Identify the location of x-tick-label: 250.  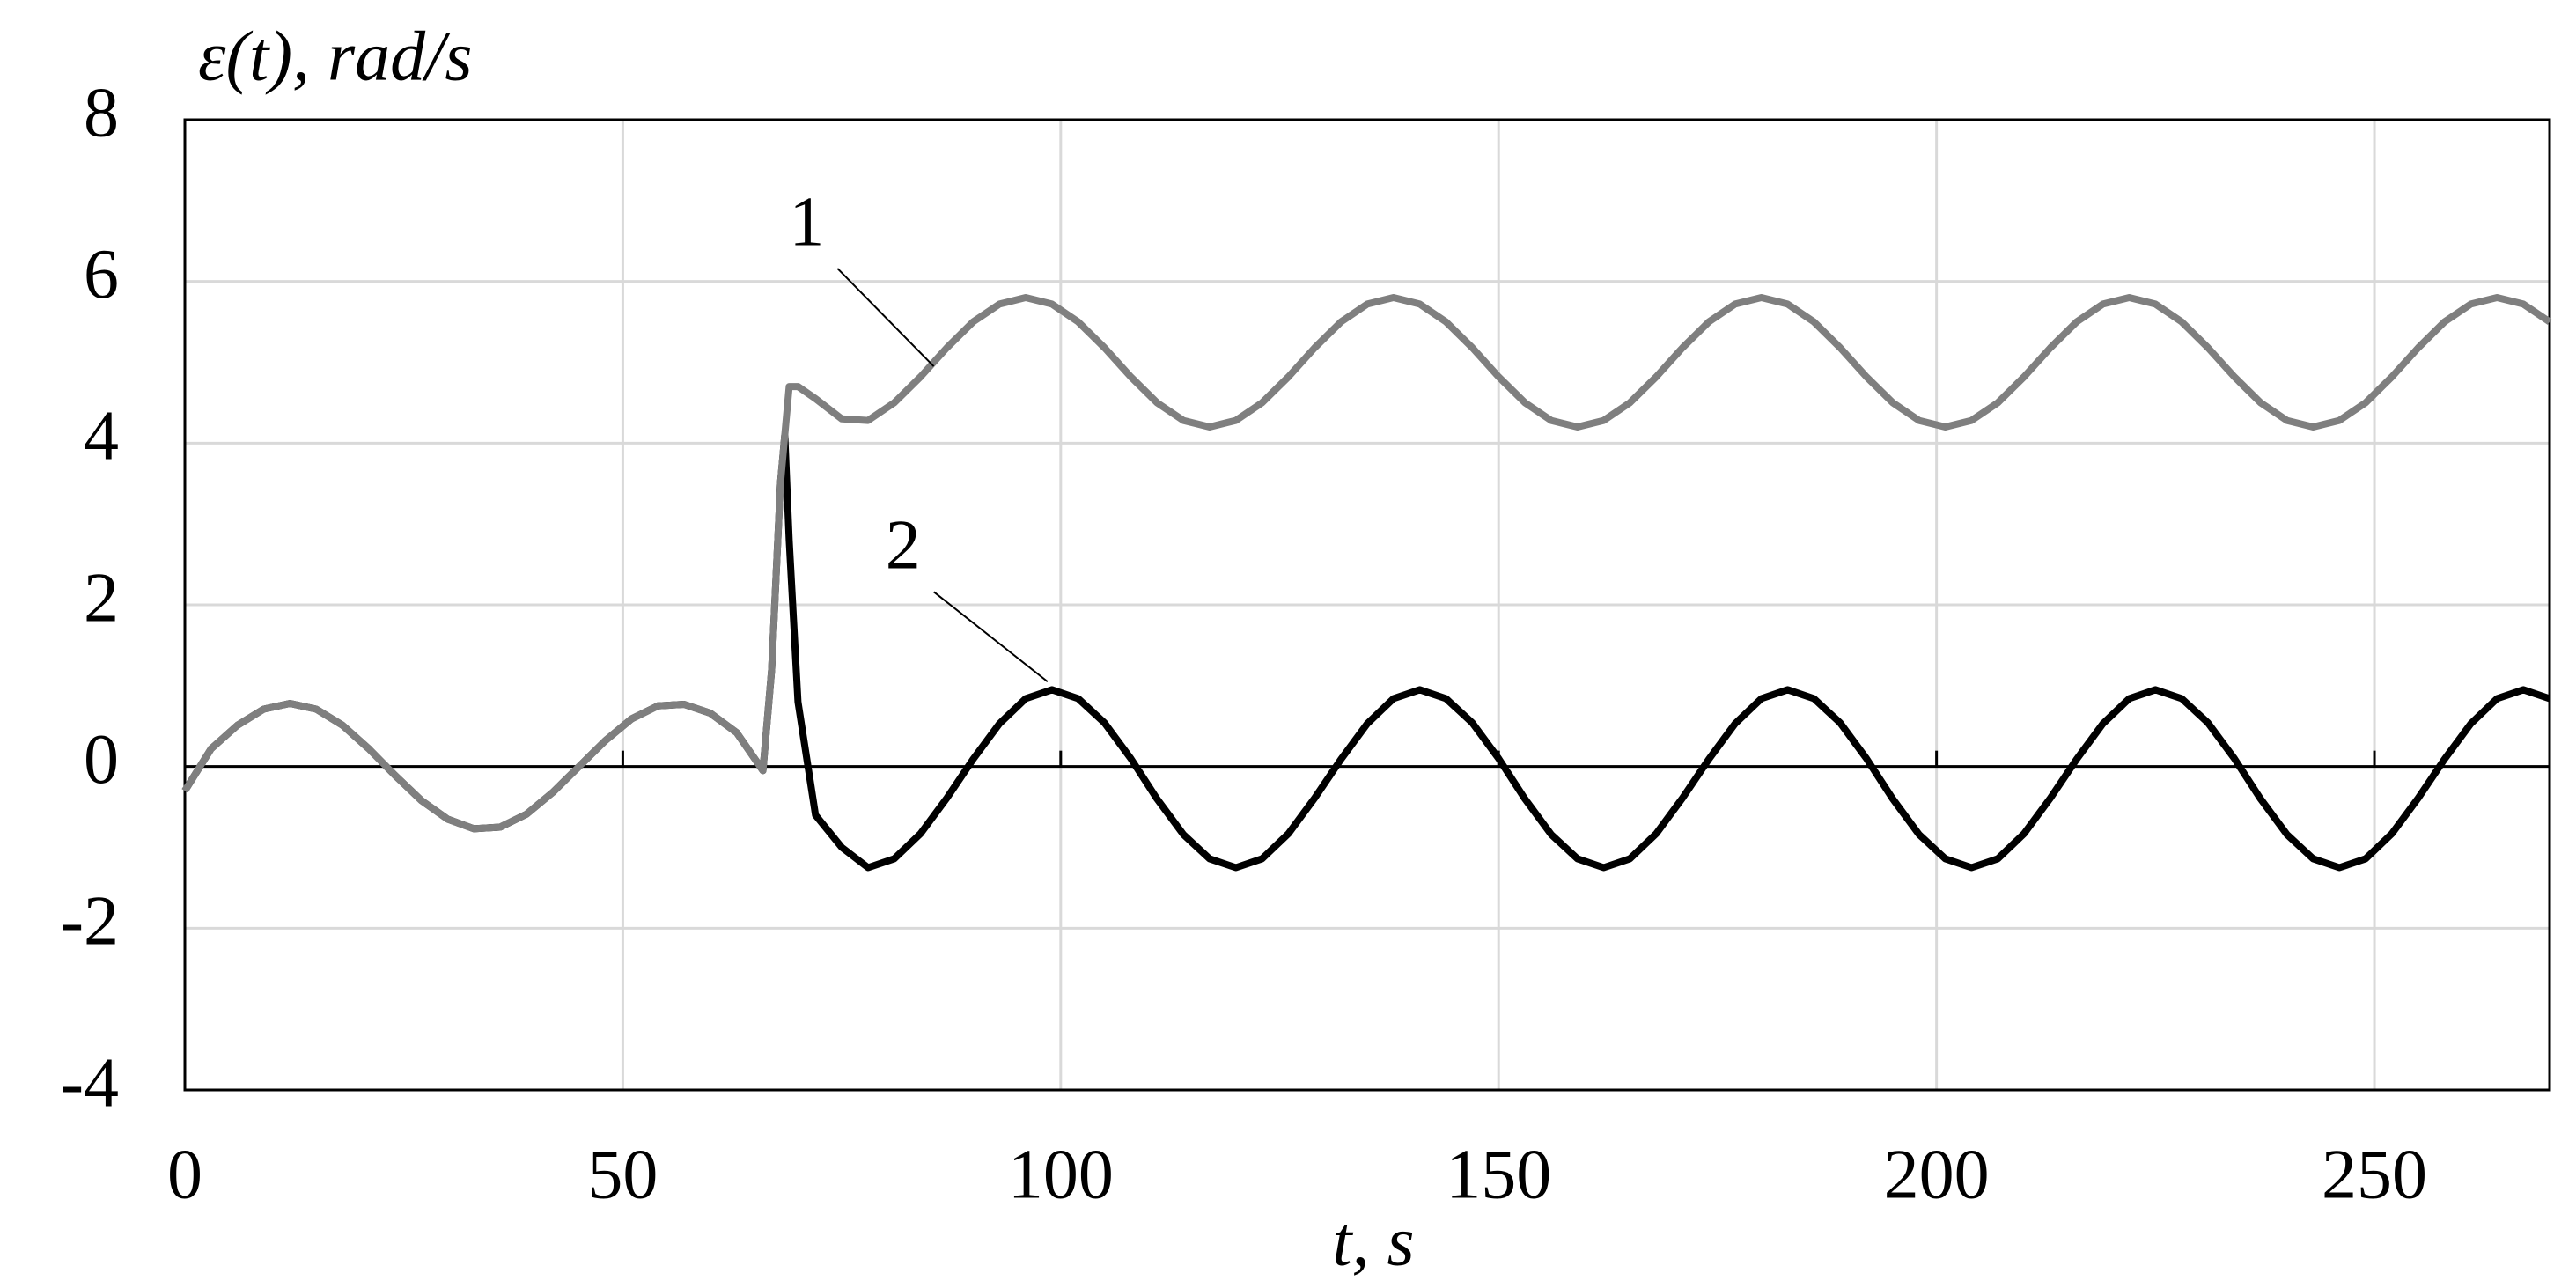
(2375, 1175).